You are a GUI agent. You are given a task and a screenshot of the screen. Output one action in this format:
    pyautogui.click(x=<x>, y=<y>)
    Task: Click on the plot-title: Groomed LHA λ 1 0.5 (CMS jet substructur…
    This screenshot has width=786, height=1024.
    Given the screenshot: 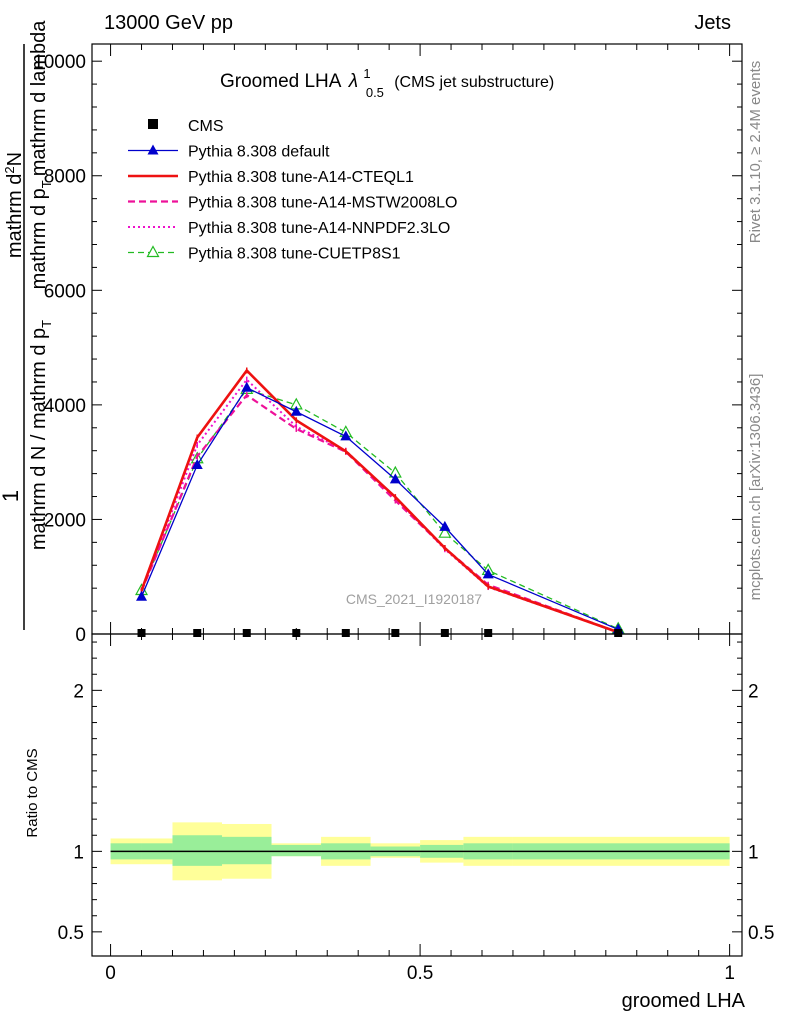 What is the action you would take?
    pyautogui.click(x=387, y=82)
    